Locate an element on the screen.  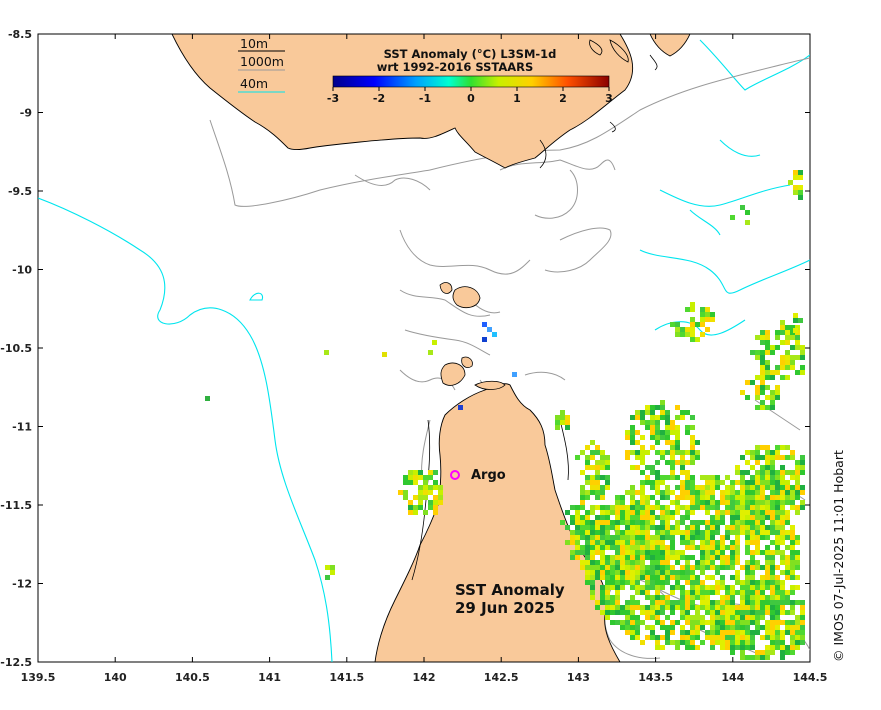
colorbar-gradient is located at coordinates (471, 81).